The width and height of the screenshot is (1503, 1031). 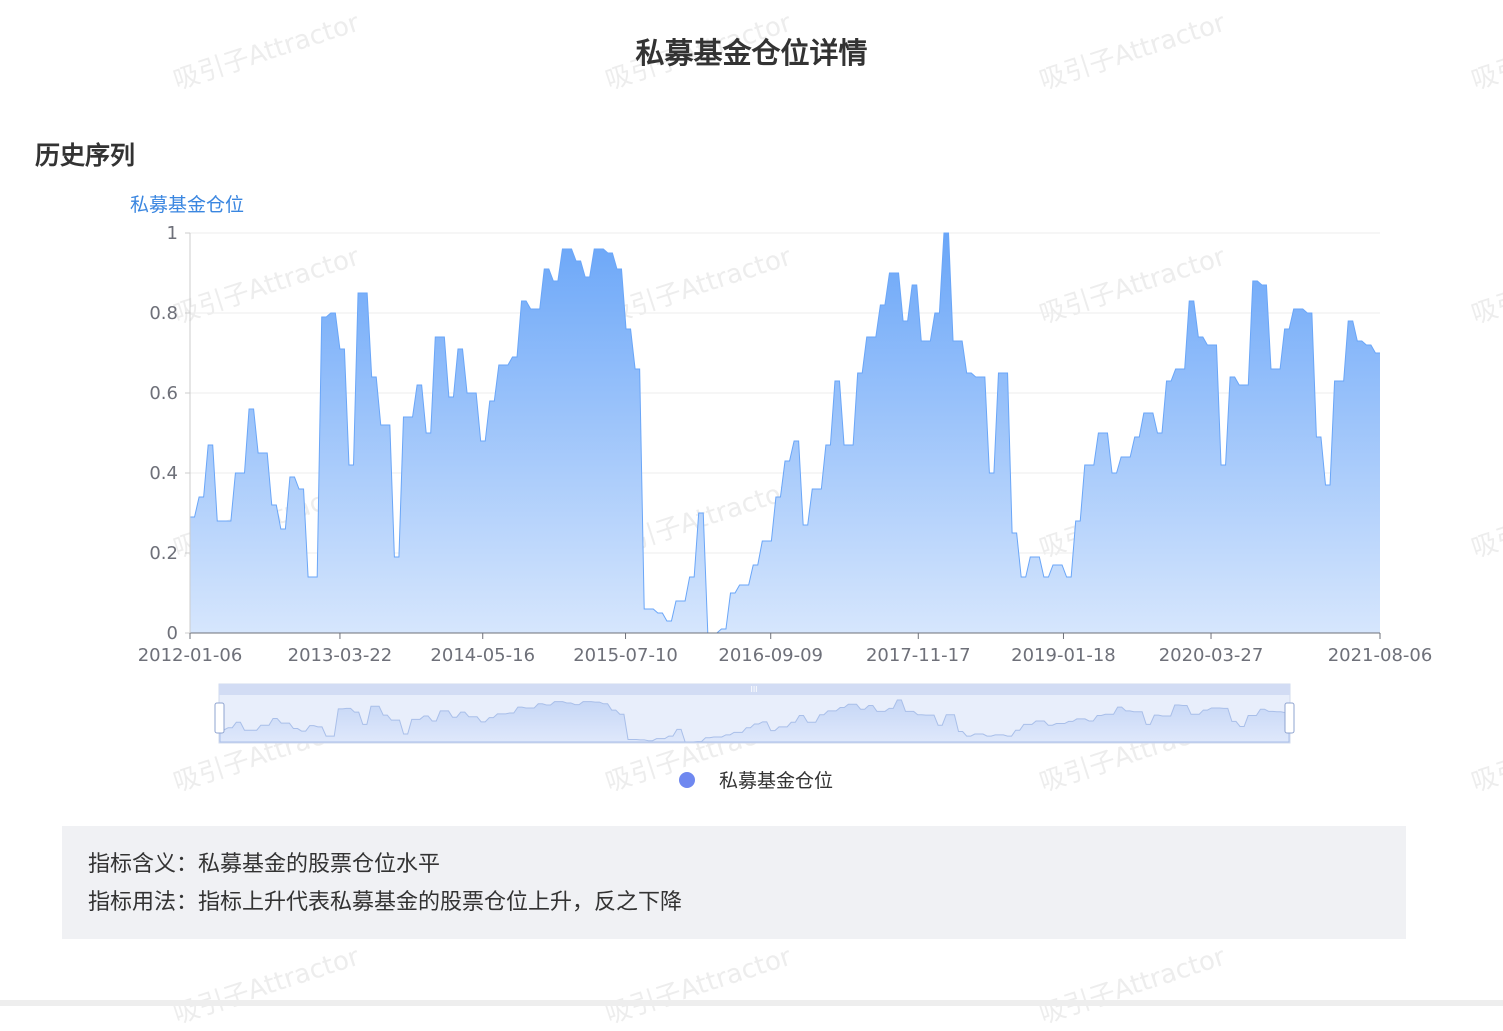 I want to click on x-tick-label: 2012-01-06, so click(x=190, y=655).